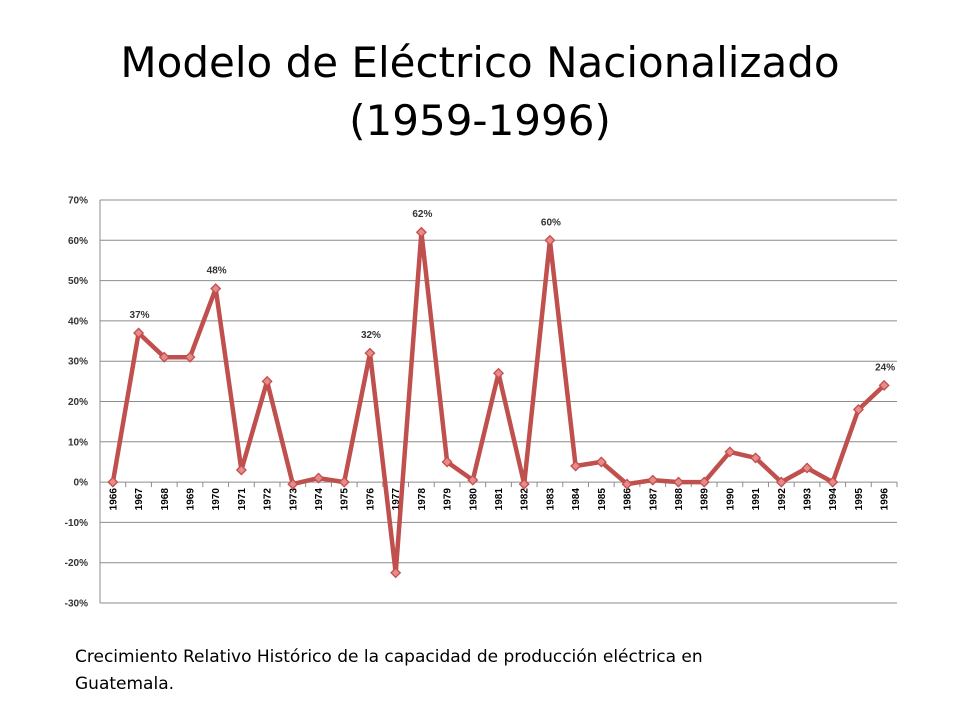 The width and height of the screenshot is (960, 720). I want to click on x-tick-label: 1982, so click(525, 499).